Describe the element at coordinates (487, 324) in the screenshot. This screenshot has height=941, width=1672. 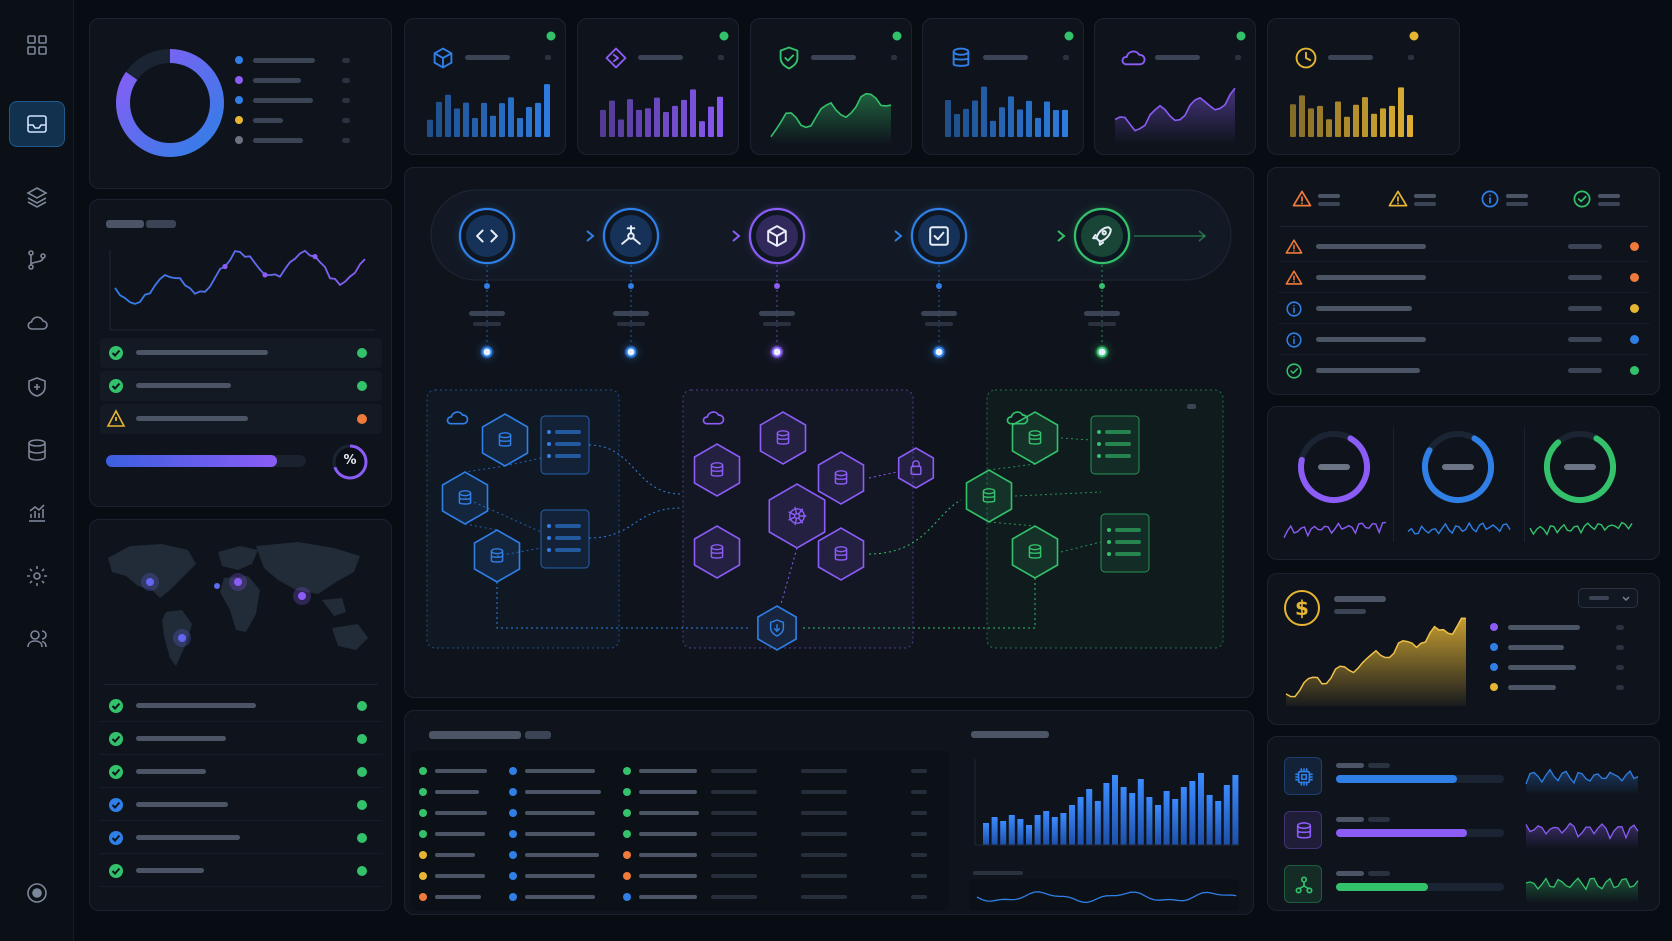
I see `stage-sublabel-placeholder` at that location.